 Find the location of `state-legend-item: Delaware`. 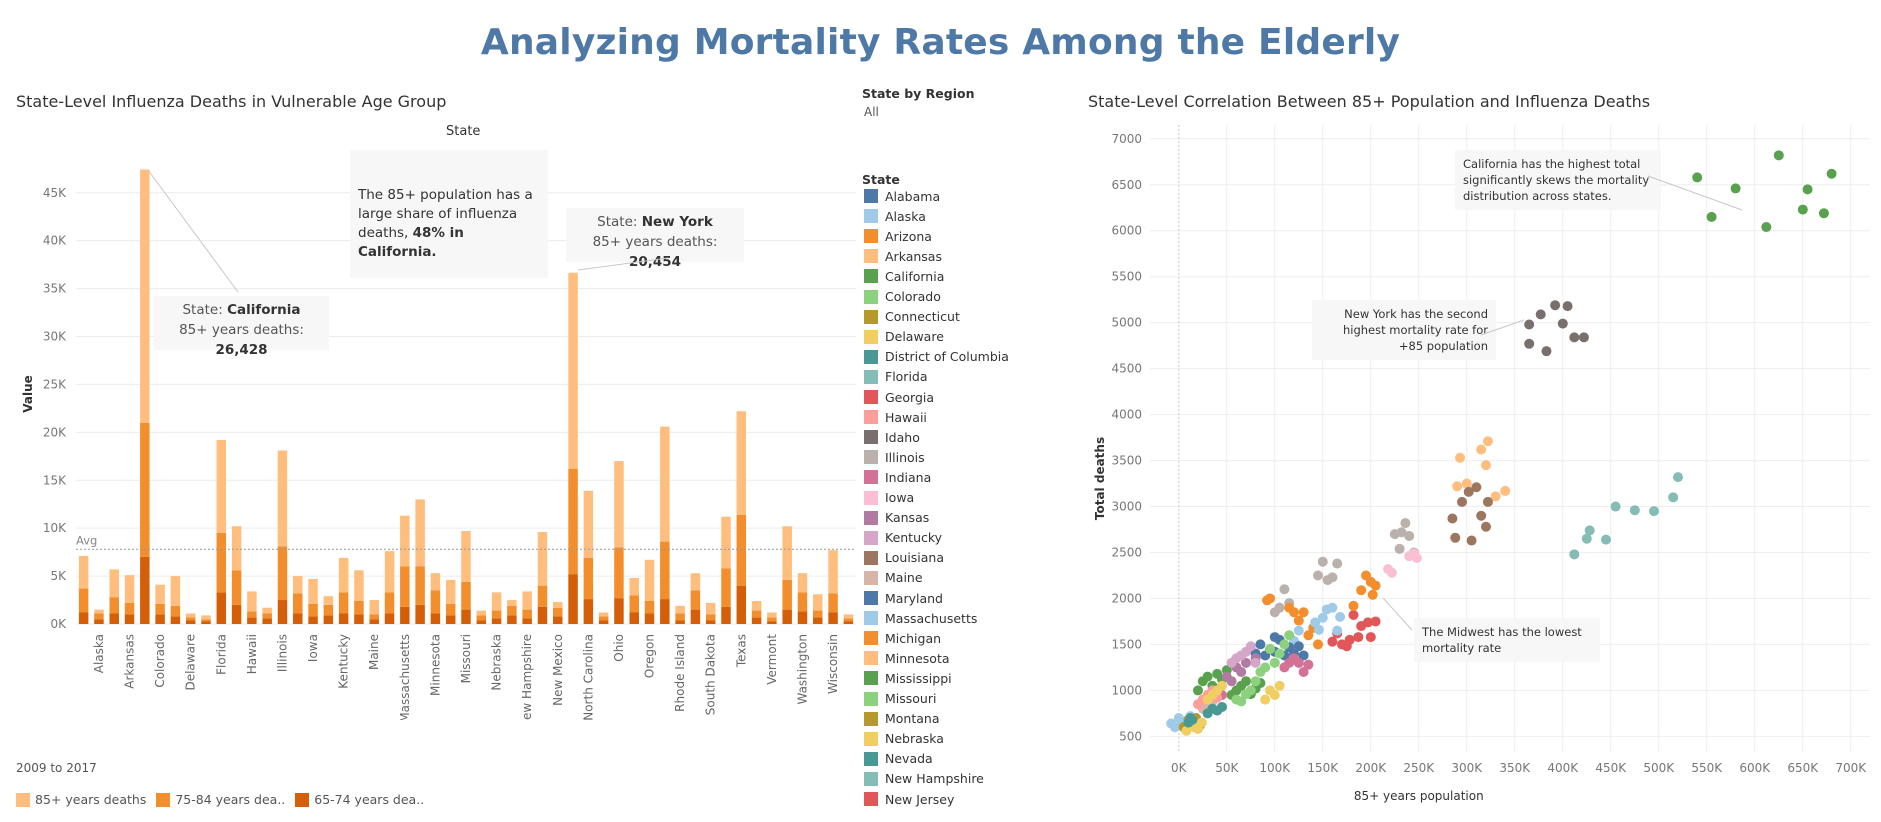

state-legend-item: Delaware is located at coordinates (904, 337).